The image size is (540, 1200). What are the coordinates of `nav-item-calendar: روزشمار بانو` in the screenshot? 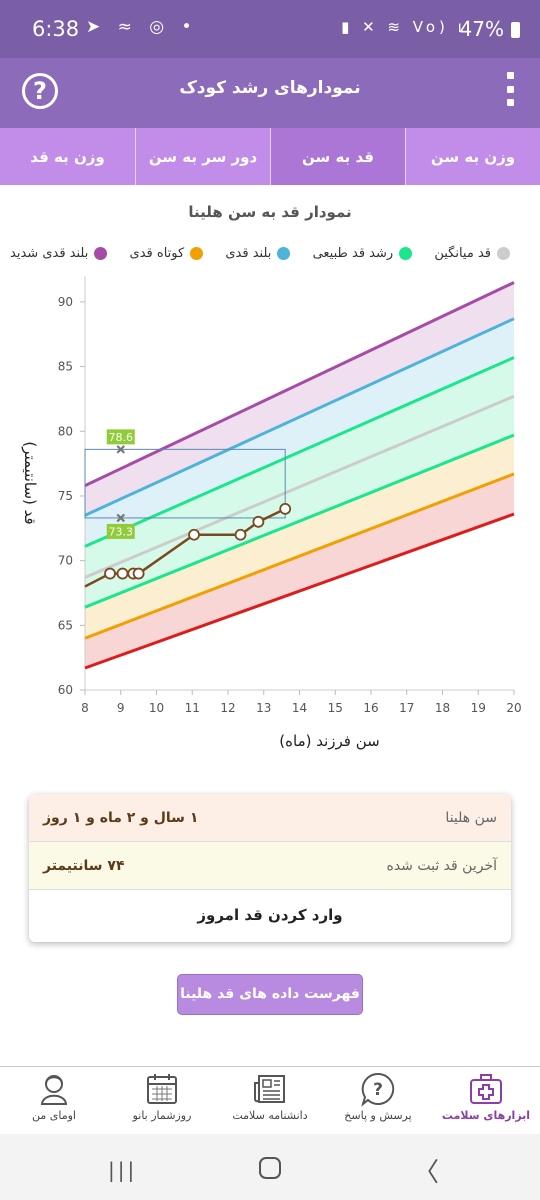 It's located at (162, 1101).